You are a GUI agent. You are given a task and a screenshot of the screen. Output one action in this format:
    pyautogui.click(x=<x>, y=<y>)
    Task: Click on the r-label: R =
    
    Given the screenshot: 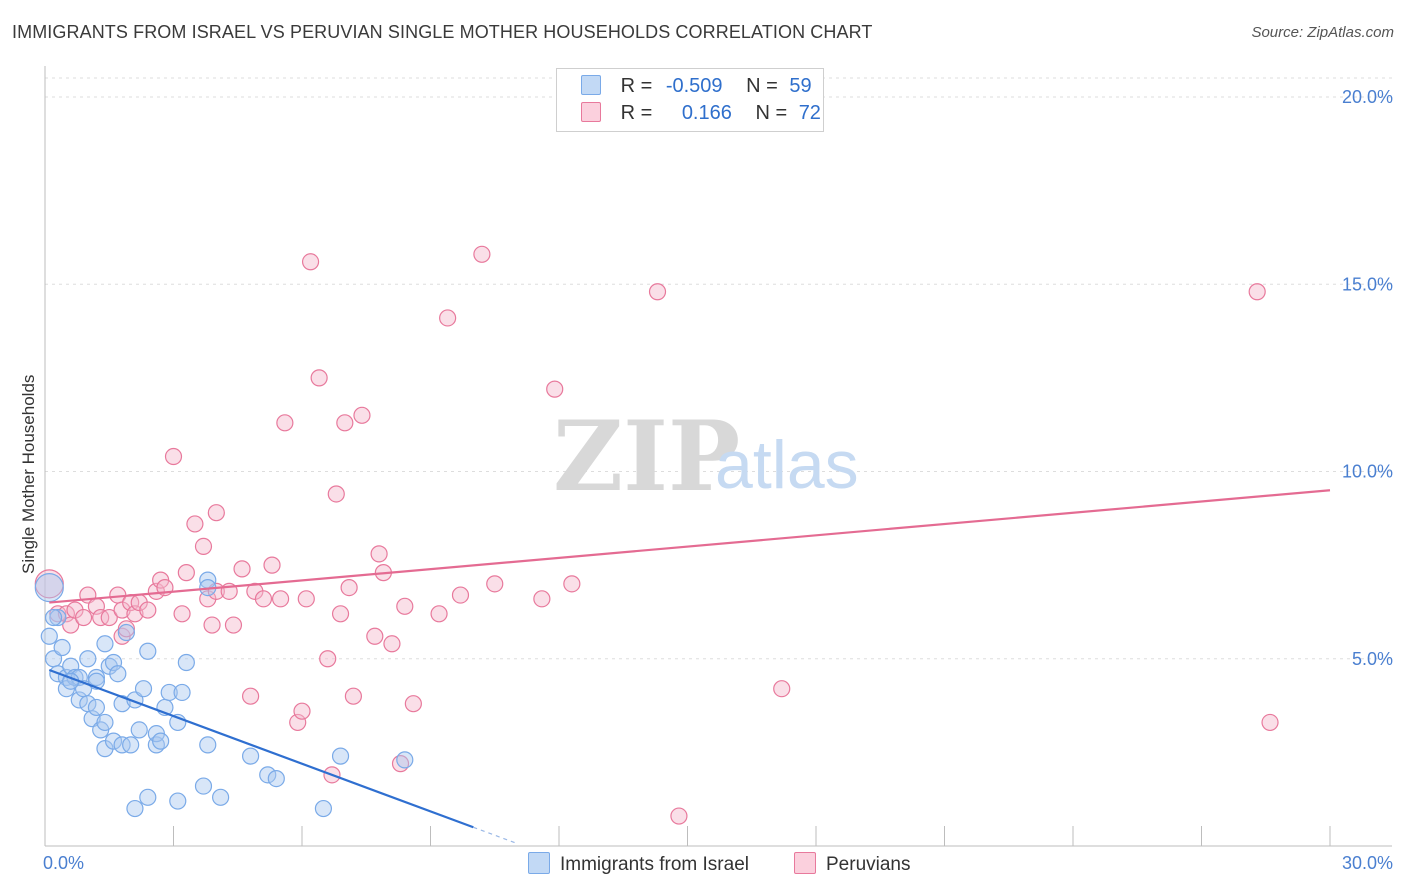 What is the action you would take?
    pyautogui.click(x=636, y=86)
    